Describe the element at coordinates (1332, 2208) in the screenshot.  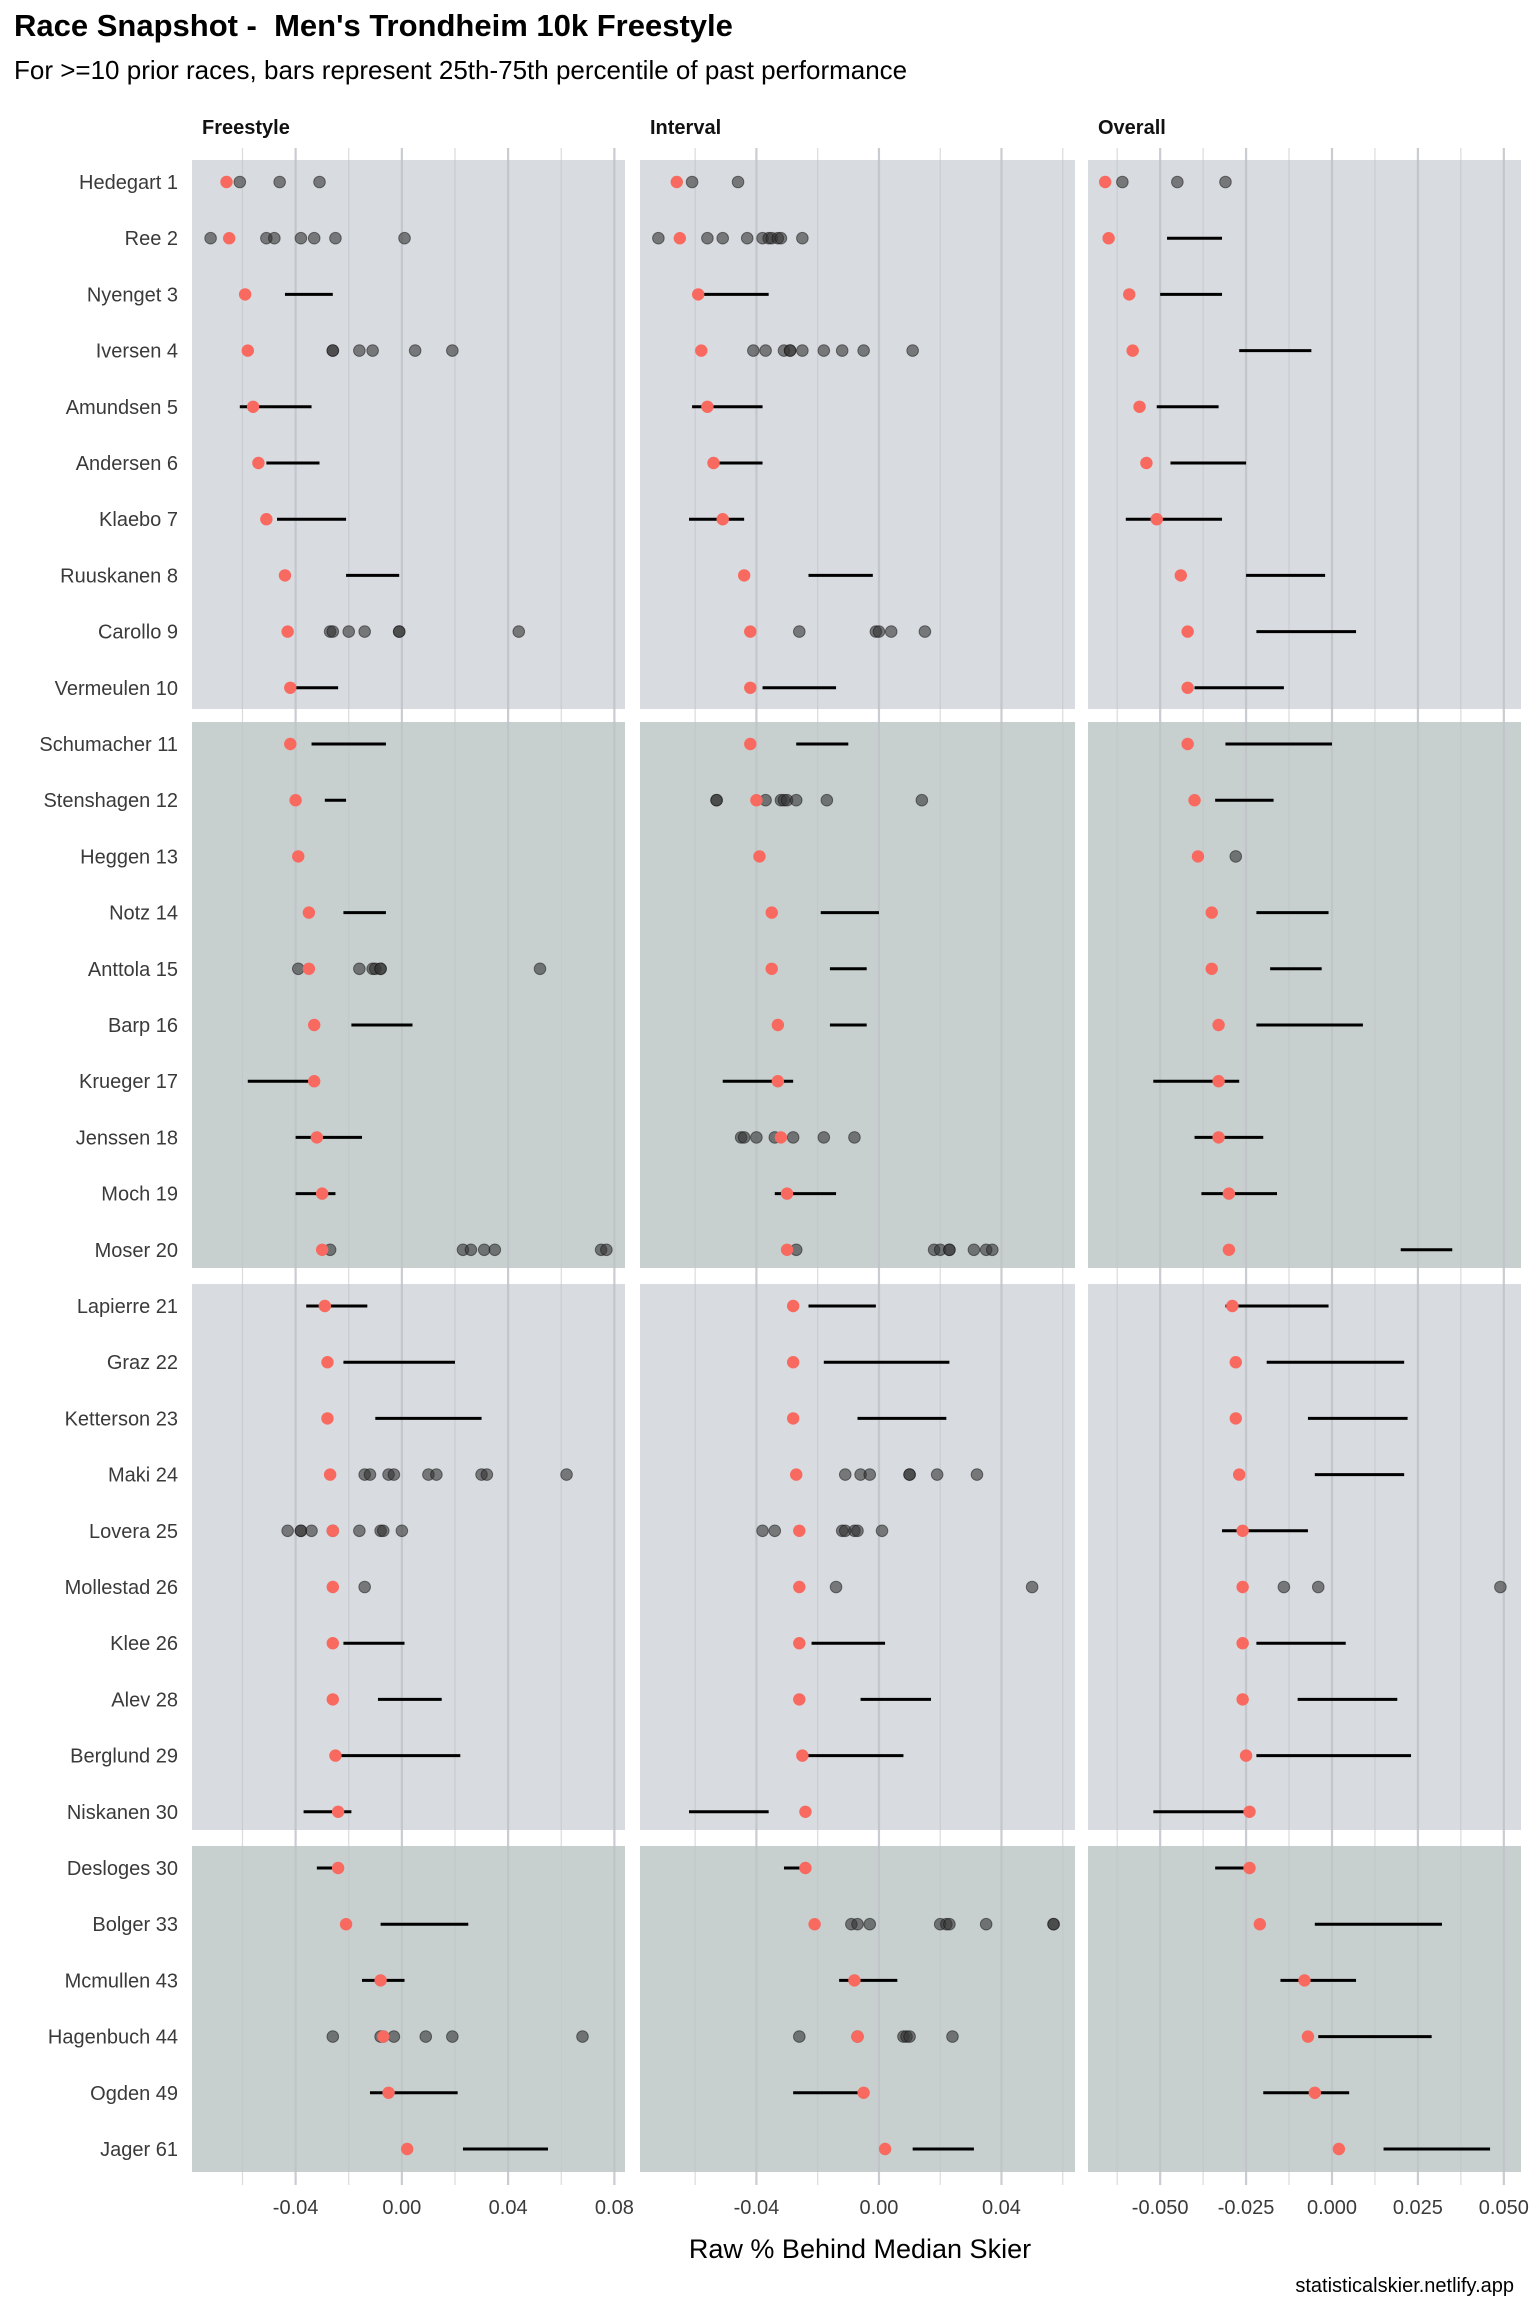
I see `x-tick-label: 0.000` at that location.